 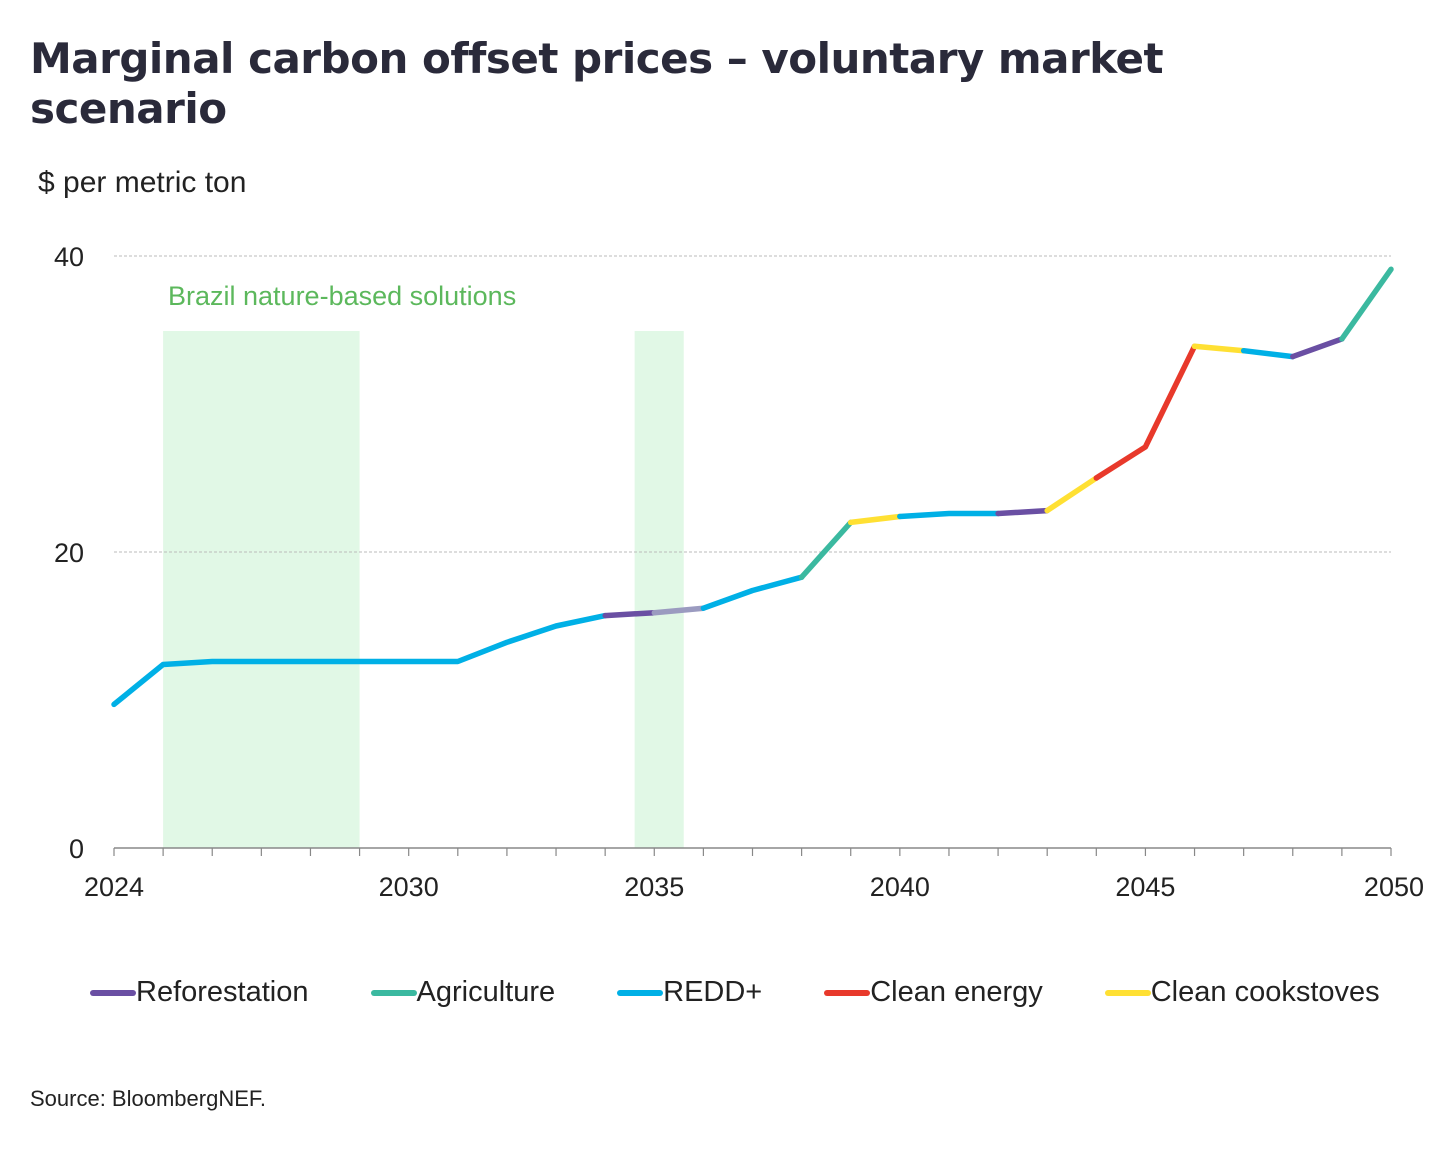 What do you see at coordinates (949, 515) in the screenshot?
I see `line-segment-redd--2040` at bounding box center [949, 515].